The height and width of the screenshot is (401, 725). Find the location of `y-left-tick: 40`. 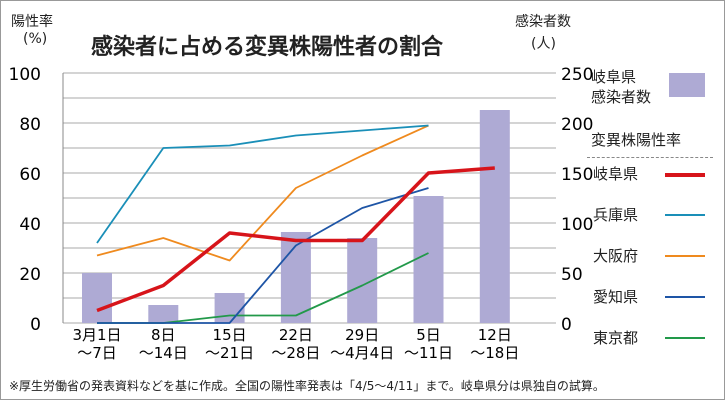

y-left-tick: 40 is located at coordinates (30, 225).